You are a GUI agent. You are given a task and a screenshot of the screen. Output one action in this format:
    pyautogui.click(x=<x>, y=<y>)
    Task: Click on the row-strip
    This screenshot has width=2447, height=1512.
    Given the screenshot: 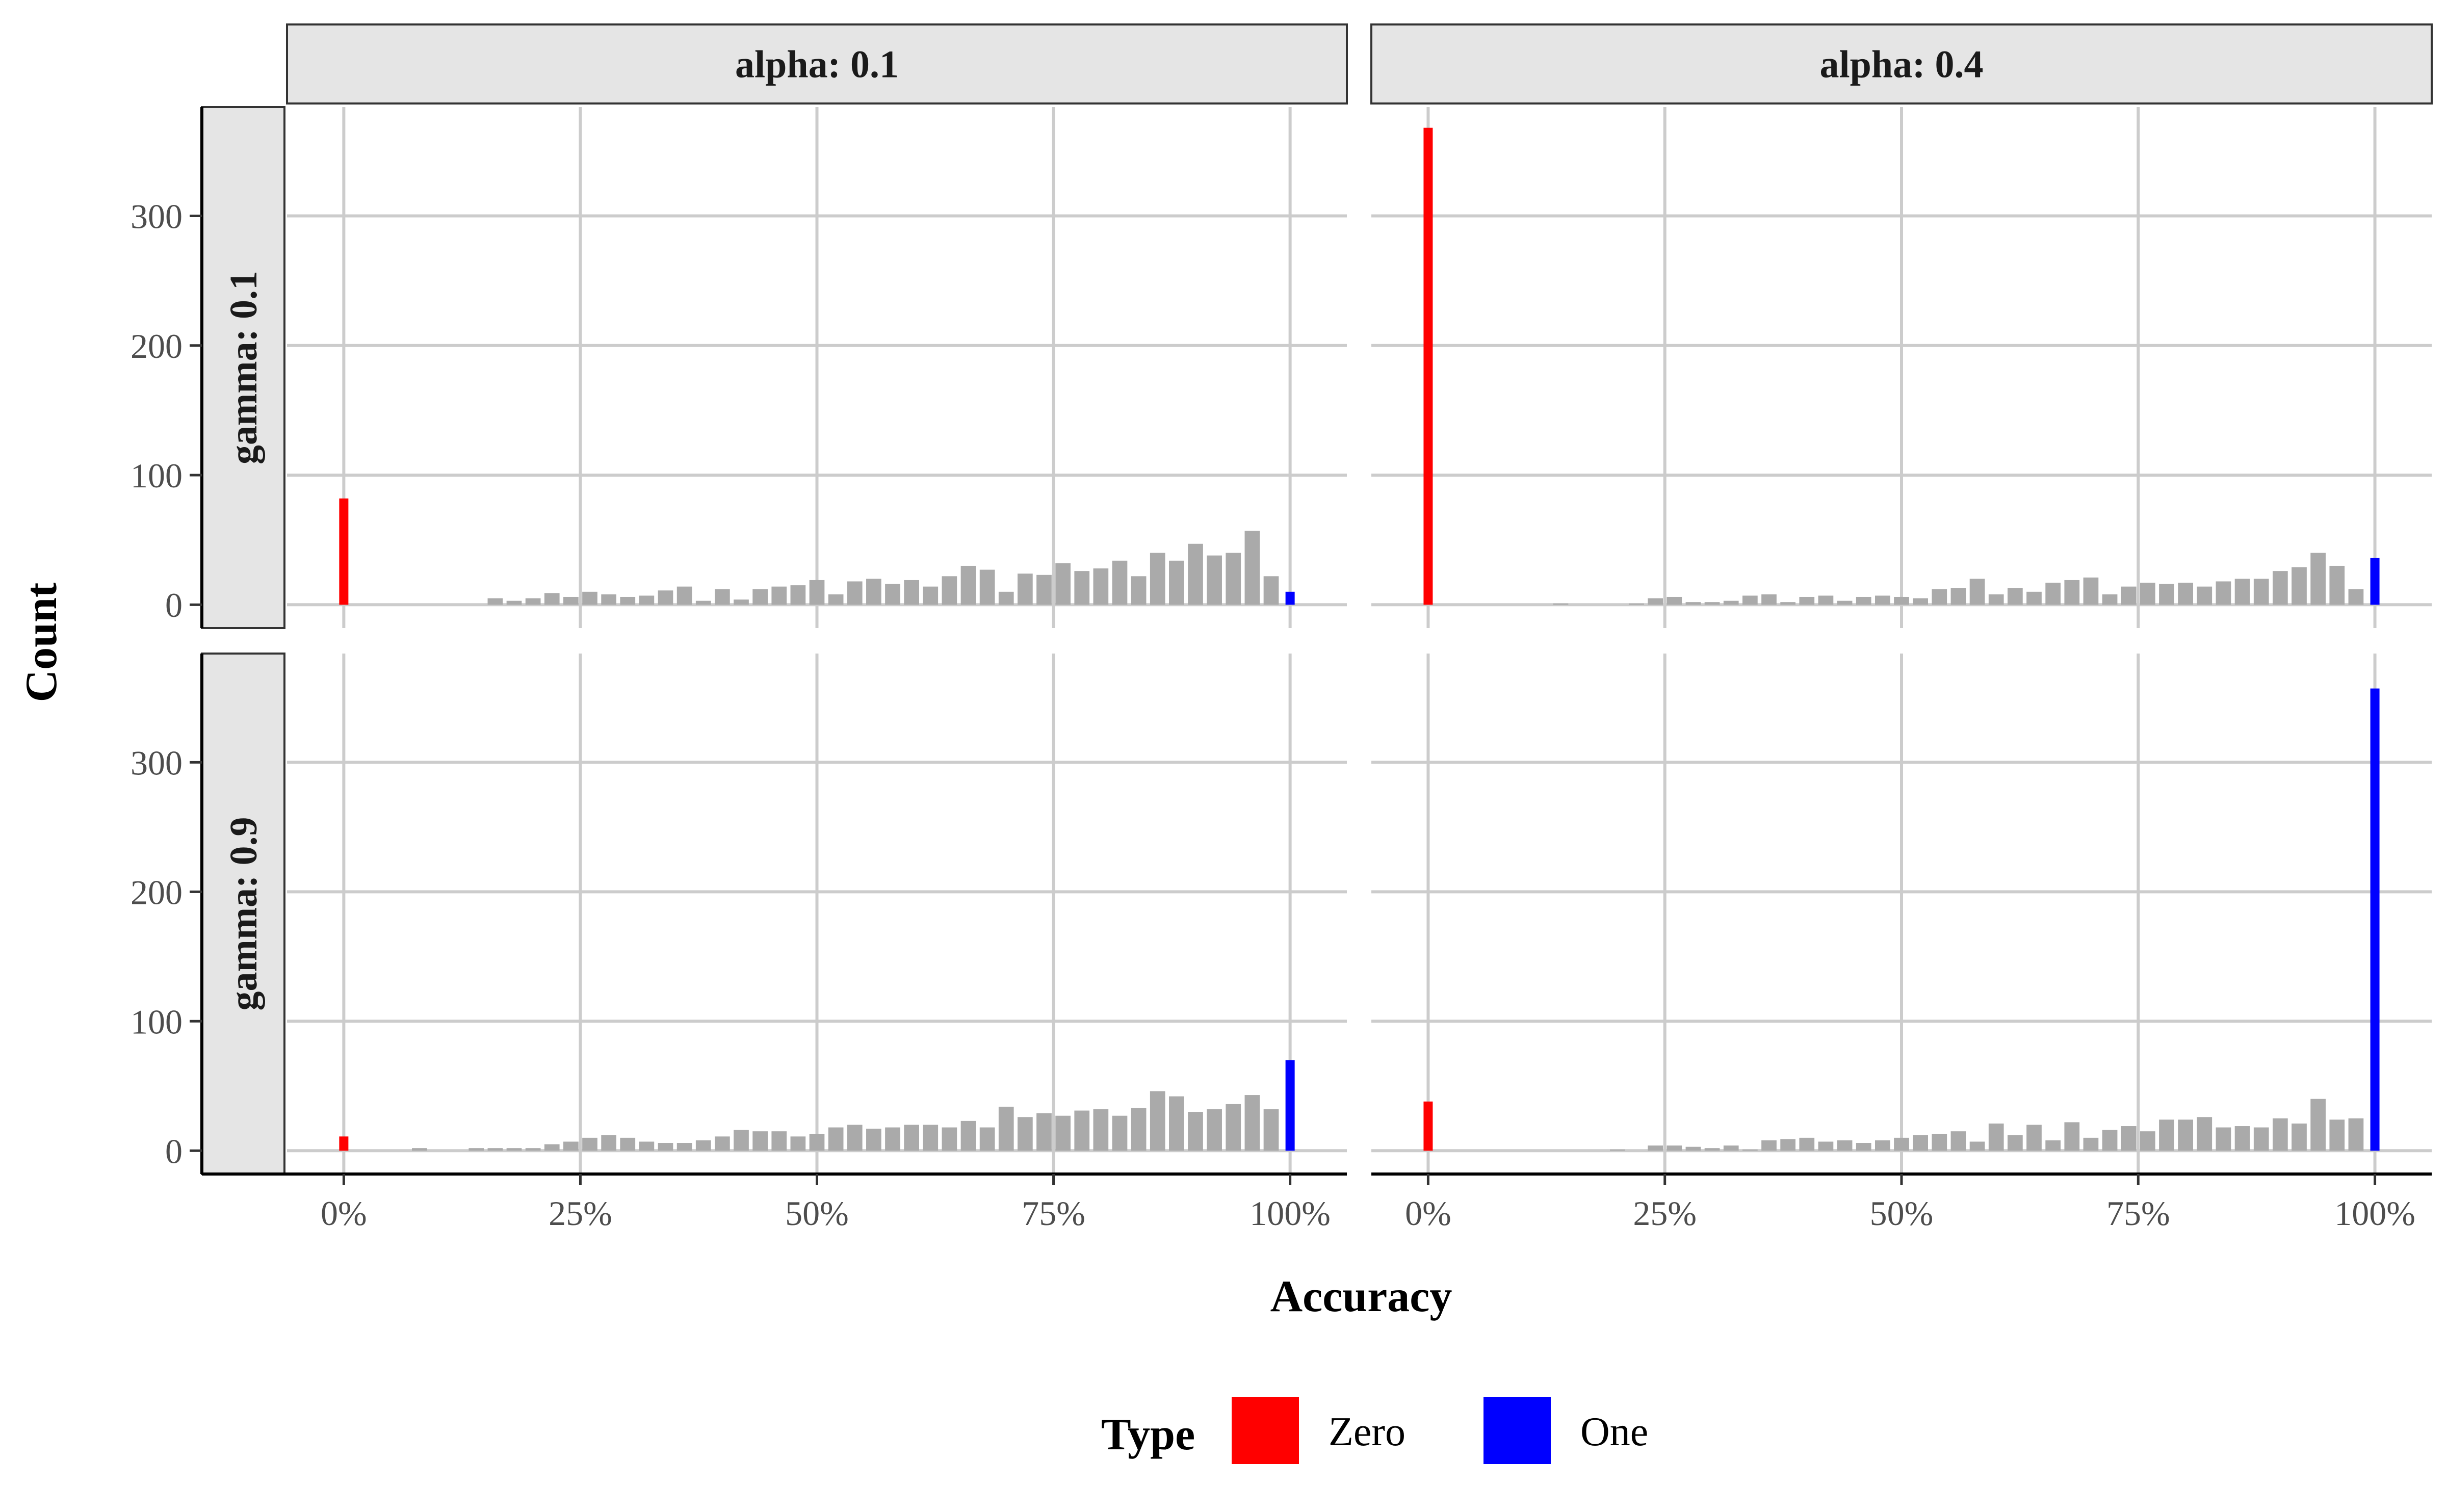 What is the action you would take?
    pyautogui.click(x=243, y=914)
    